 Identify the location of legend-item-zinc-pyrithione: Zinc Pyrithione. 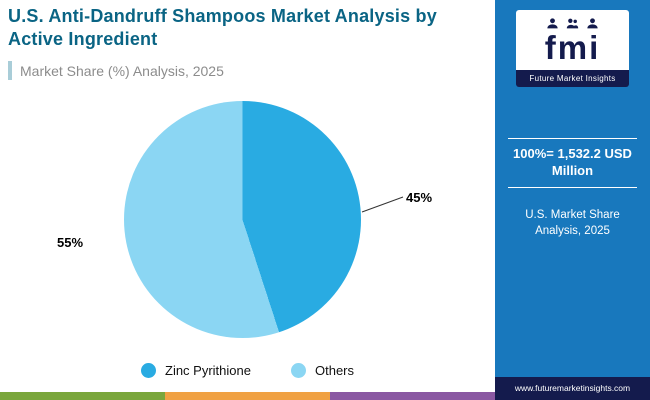
(196, 370).